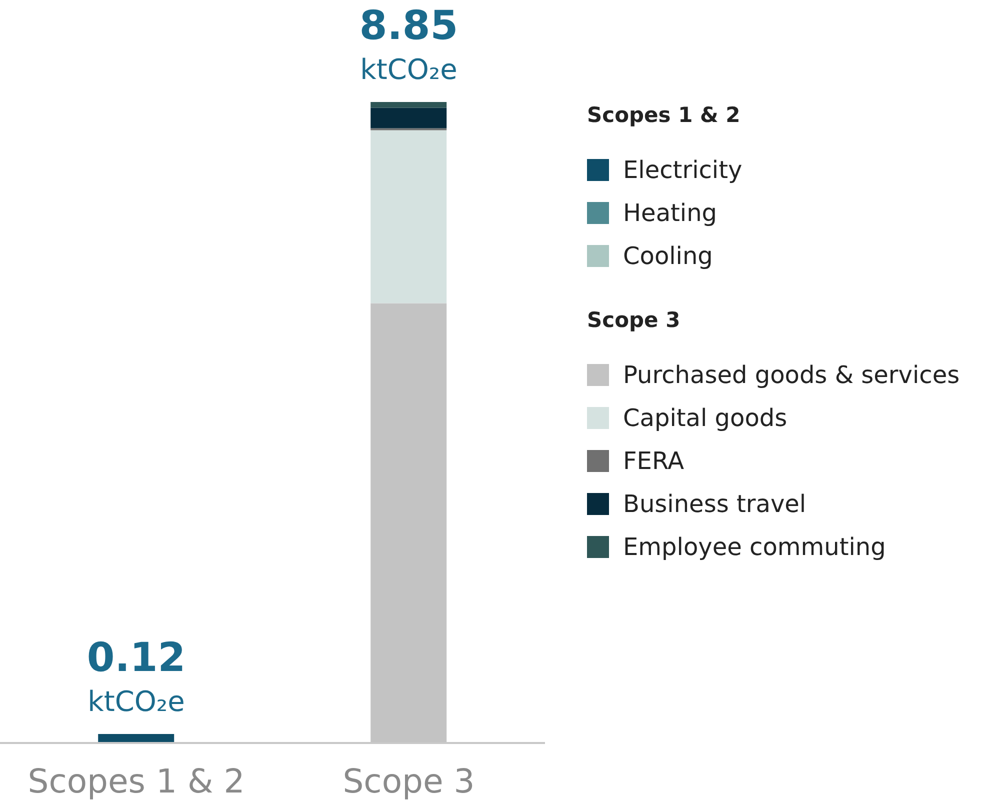 The image size is (982, 812). Describe the element at coordinates (664, 115) in the screenshot. I see `text: Scopes 1 & 2` at that location.